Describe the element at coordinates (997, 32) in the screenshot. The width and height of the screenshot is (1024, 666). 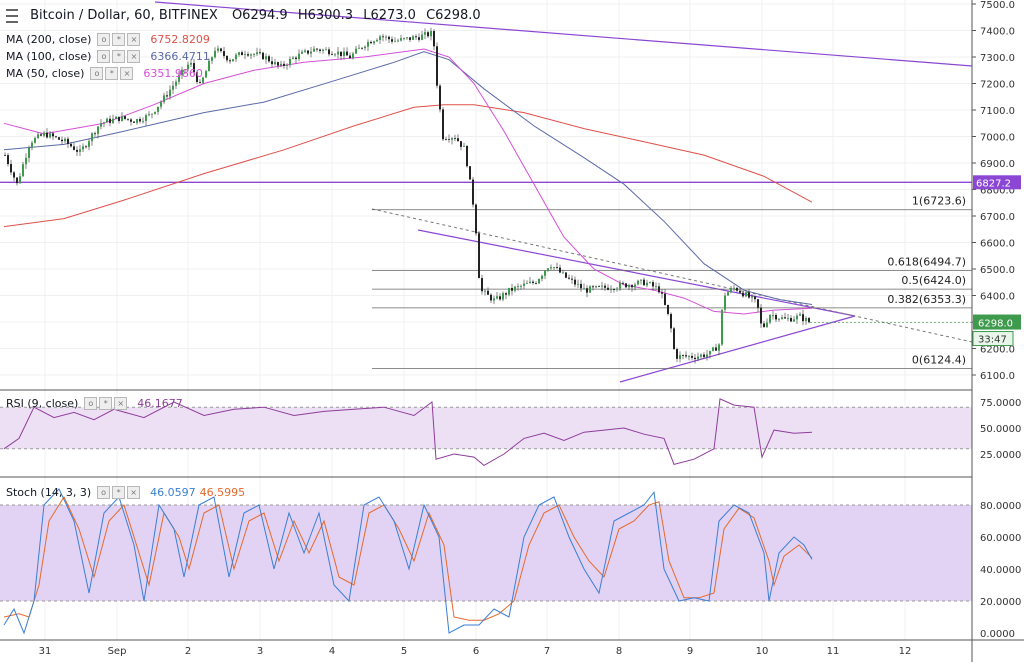
I see `price-tick-label: 7400.0` at that location.